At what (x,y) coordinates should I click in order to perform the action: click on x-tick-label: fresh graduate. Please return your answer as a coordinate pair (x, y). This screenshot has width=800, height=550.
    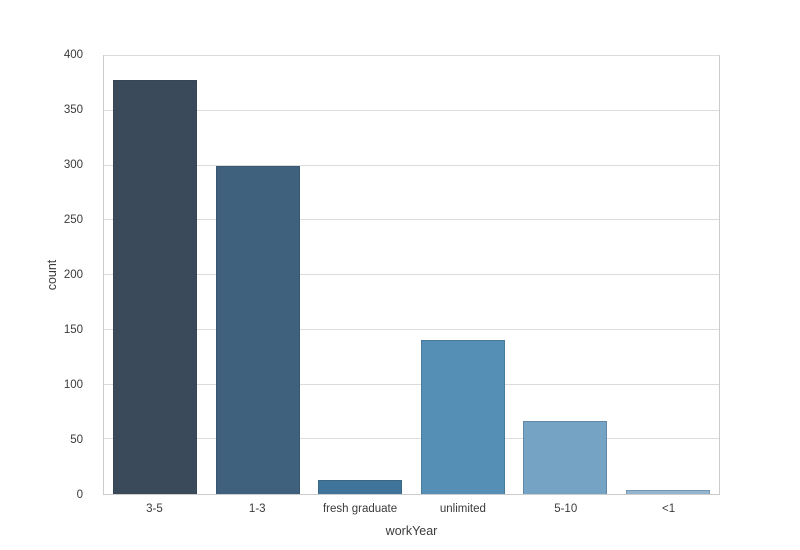
    Looking at the image, I should click on (360, 509).